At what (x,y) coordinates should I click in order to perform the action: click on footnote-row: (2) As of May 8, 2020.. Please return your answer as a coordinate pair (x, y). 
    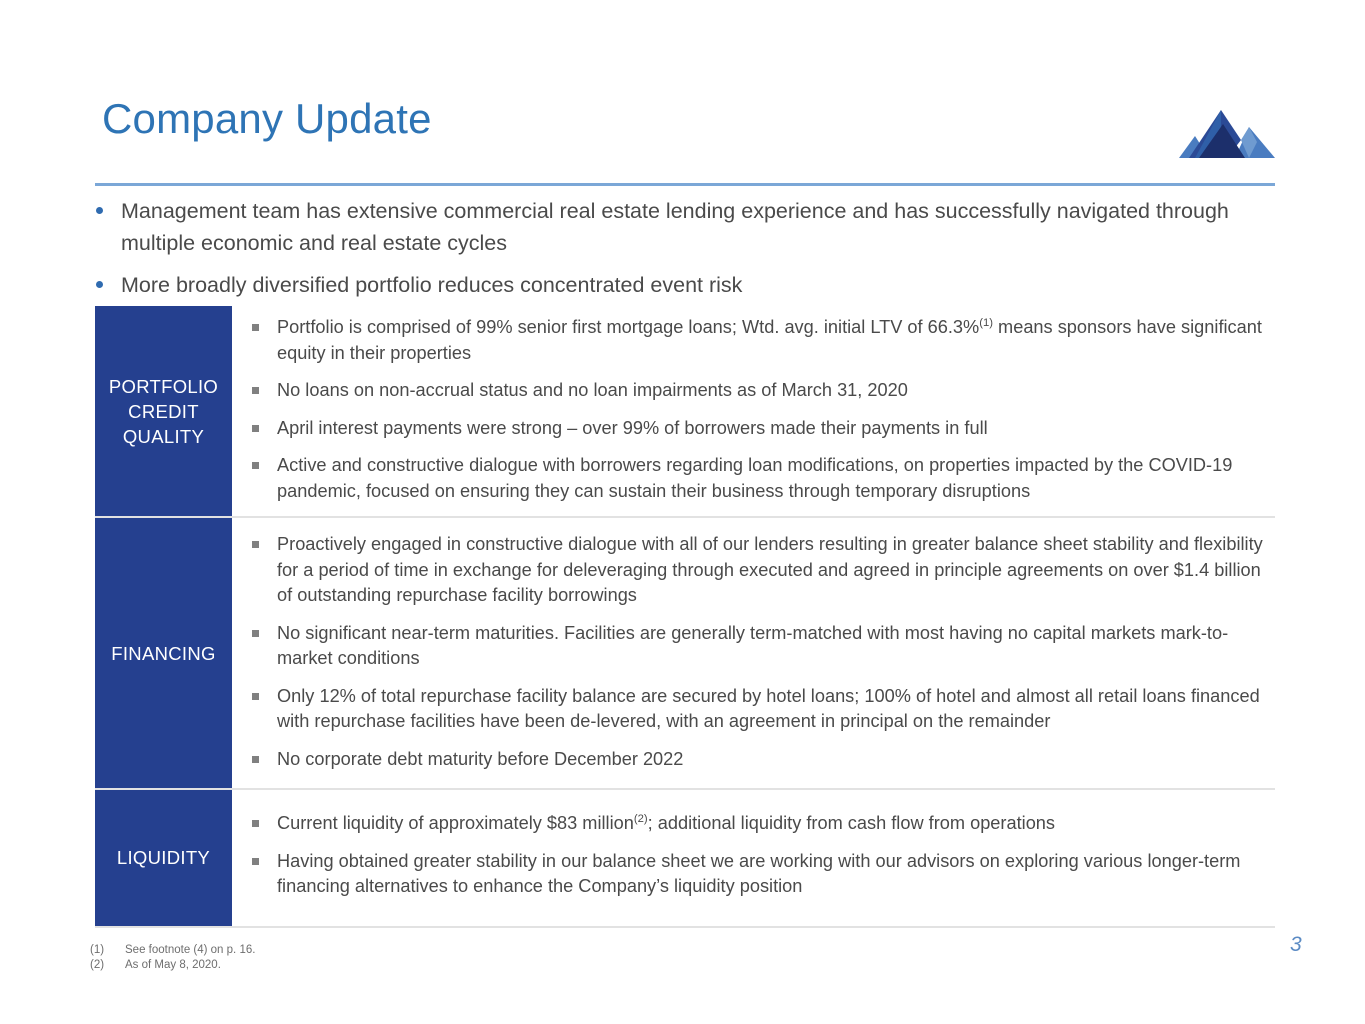
    Looking at the image, I should click on (172, 965).